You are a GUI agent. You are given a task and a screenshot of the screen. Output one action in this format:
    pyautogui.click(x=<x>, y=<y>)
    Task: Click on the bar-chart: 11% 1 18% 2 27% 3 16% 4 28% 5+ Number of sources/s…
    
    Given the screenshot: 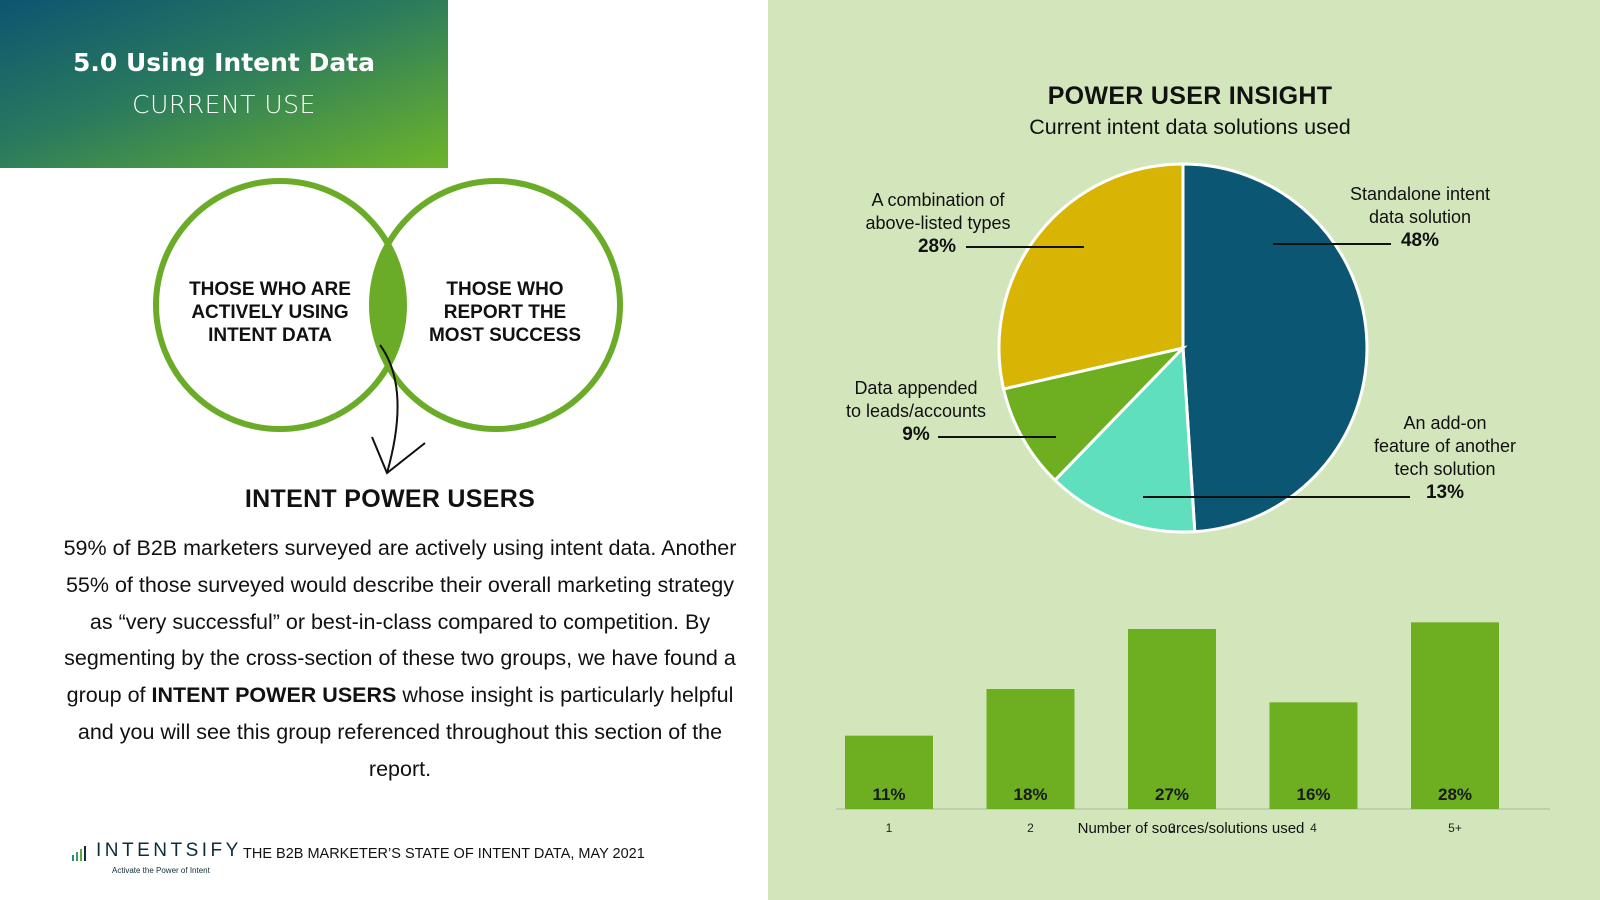 What is the action you would take?
    pyautogui.click(x=1193, y=729)
    